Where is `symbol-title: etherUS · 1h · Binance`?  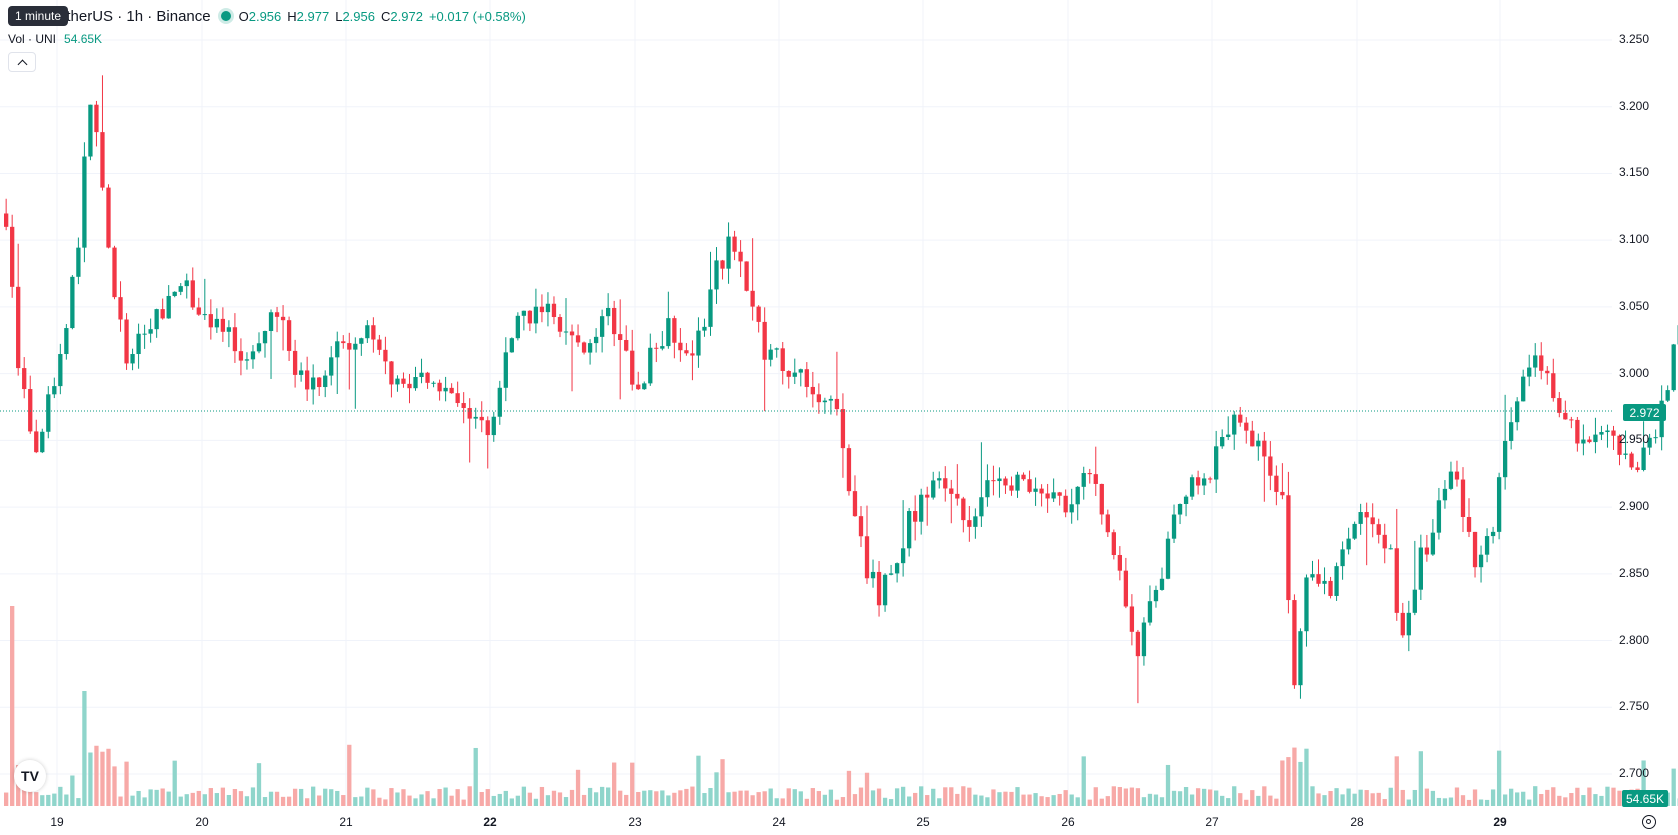 symbol-title: etherUS · 1h · Binance is located at coordinates (134, 16).